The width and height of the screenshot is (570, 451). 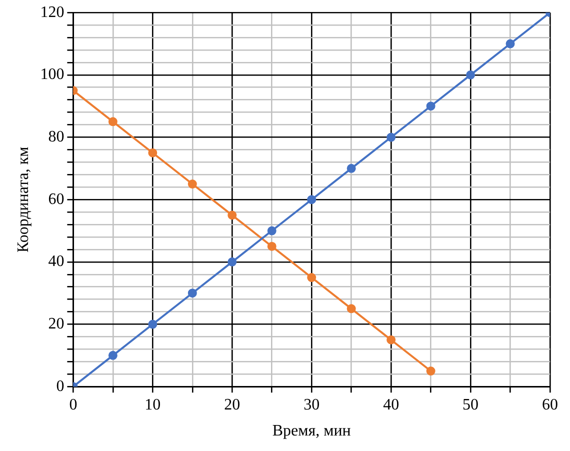 What do you see at coordinates (73, 405) in the screenshot?
I see `x-tick-label: 0` at bounding box center [73, 405].